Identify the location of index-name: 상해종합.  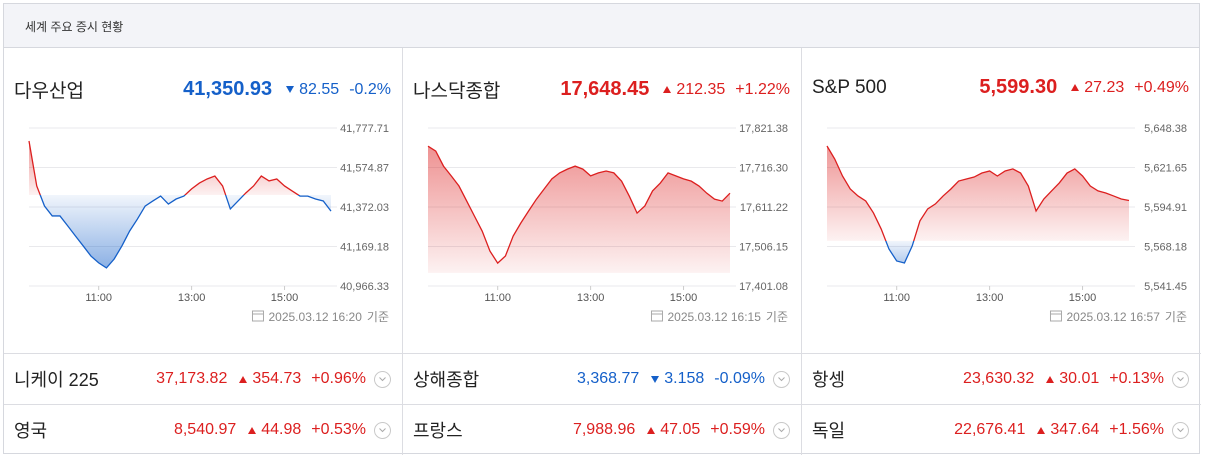
(446, 380).